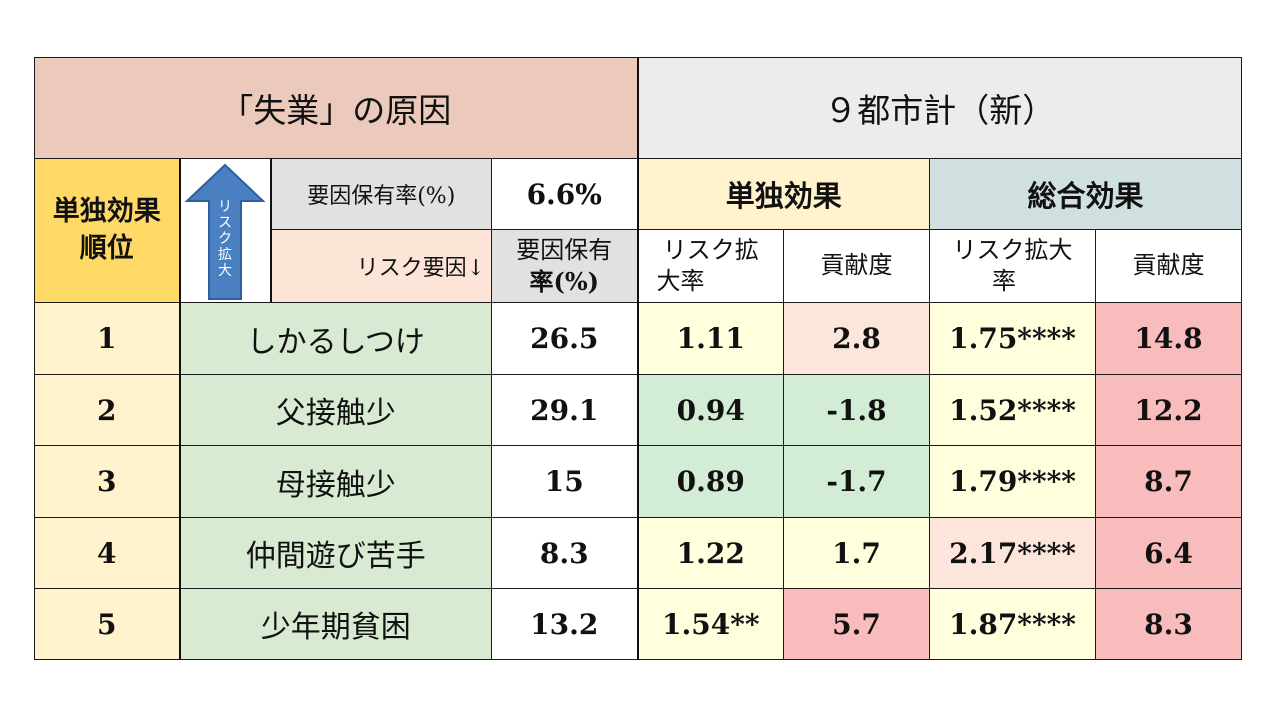 The image size is (1280, 720). What do you see at coordinates (710, 553) in the screenshot?
I see `single-risk-cell: 1.22` at bounding box center [710, 553].